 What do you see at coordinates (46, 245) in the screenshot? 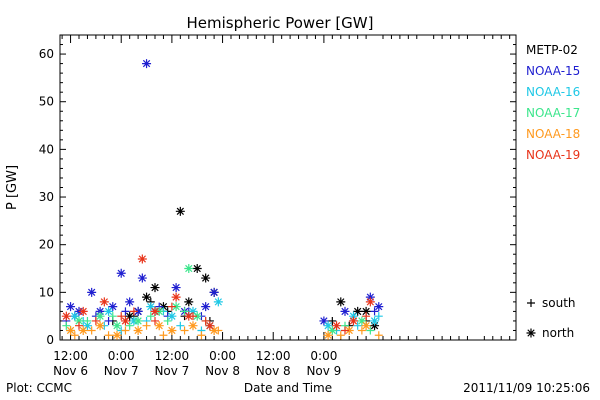
I see `y-tick-label: 20` at bounding box center [46, 245].